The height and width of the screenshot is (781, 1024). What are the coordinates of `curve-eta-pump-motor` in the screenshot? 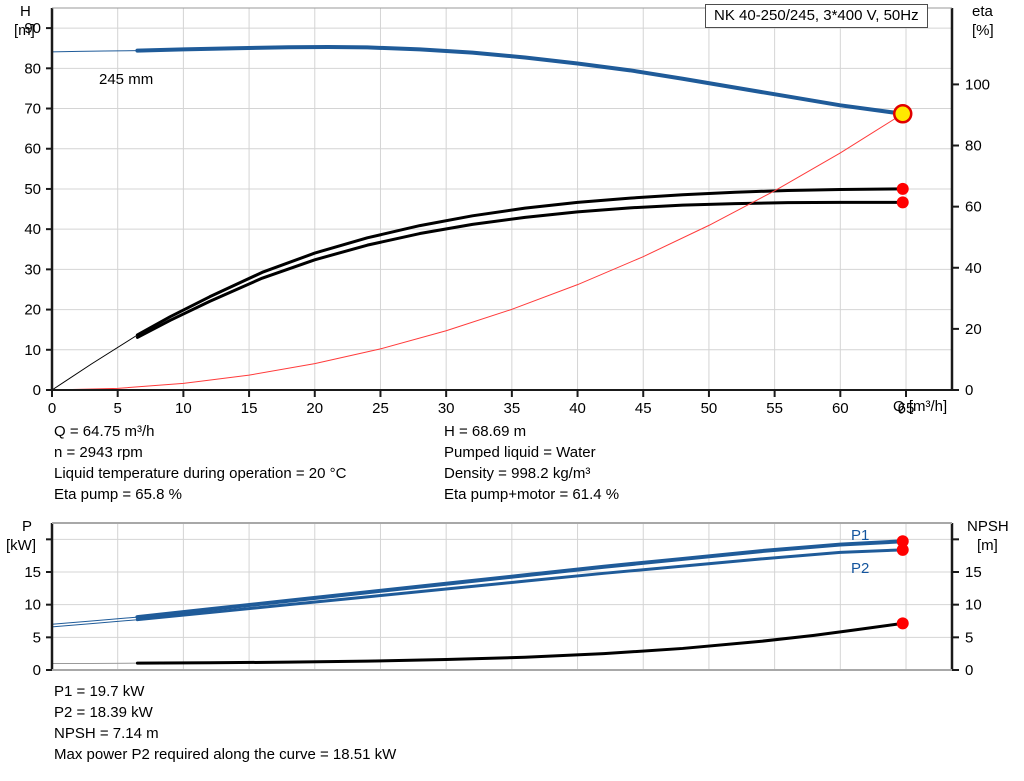 It's located at (520, 269).